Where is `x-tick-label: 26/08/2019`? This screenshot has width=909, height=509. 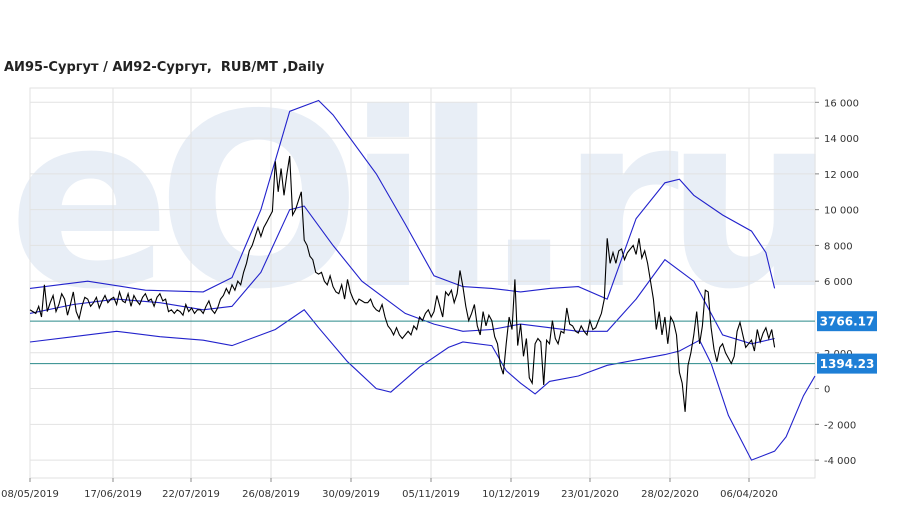 x-tick-label: 26/08/2019 is located at coordinates (271, 494).